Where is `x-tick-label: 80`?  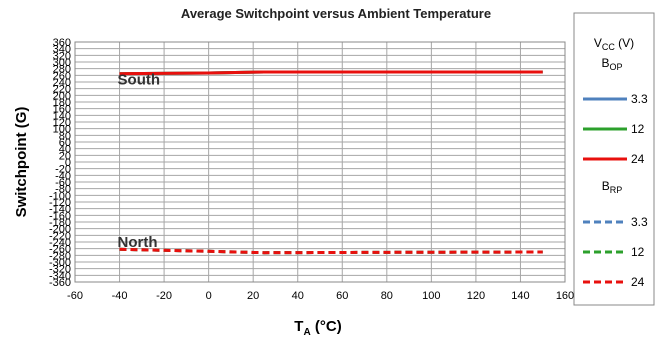
x-tick-label: 80 is located at coordinates (387, 296).